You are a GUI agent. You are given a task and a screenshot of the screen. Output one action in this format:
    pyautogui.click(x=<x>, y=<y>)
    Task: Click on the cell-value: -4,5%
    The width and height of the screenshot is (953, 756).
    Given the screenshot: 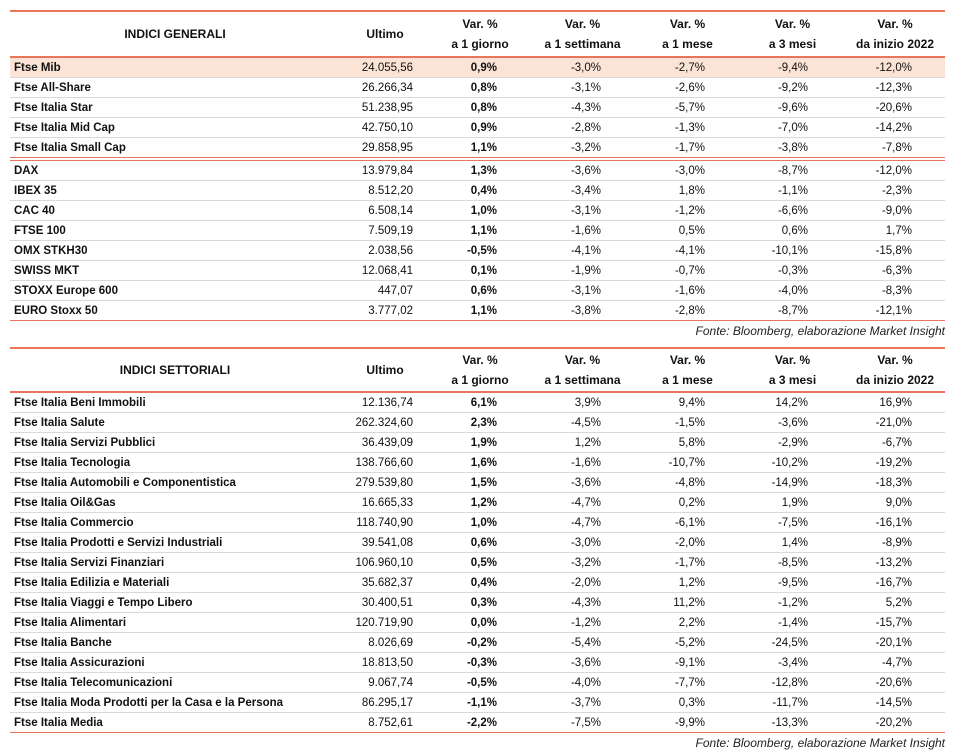 What is the action you would take?
    pyautogui.click(x=582, y=422)
    